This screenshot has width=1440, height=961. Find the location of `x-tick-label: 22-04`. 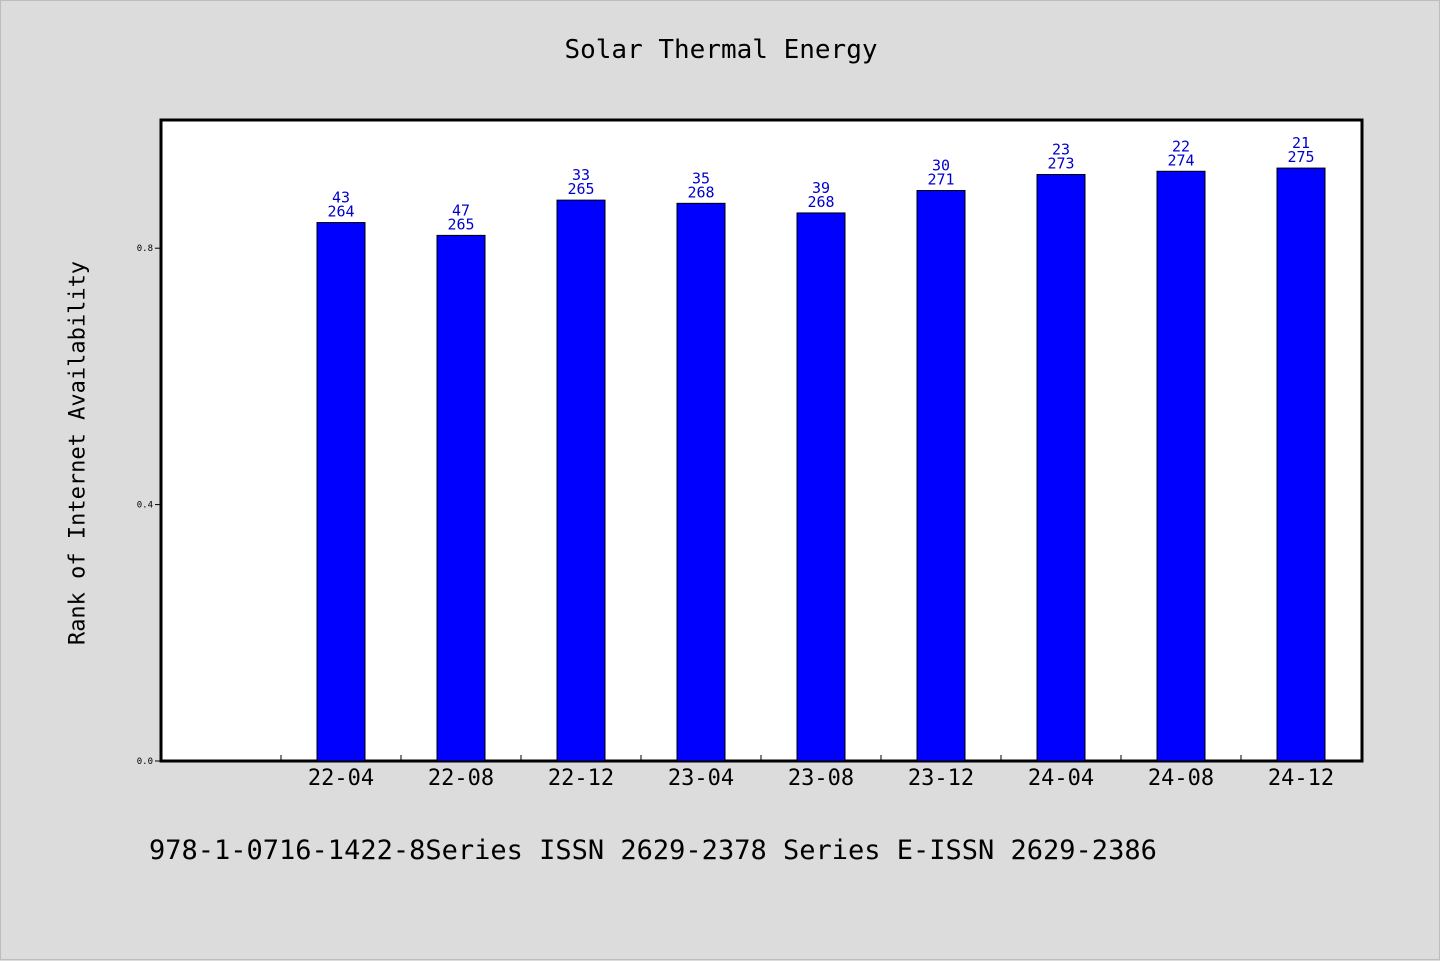

x-tick-label: 22-04 is located at coordinates (341, 778).